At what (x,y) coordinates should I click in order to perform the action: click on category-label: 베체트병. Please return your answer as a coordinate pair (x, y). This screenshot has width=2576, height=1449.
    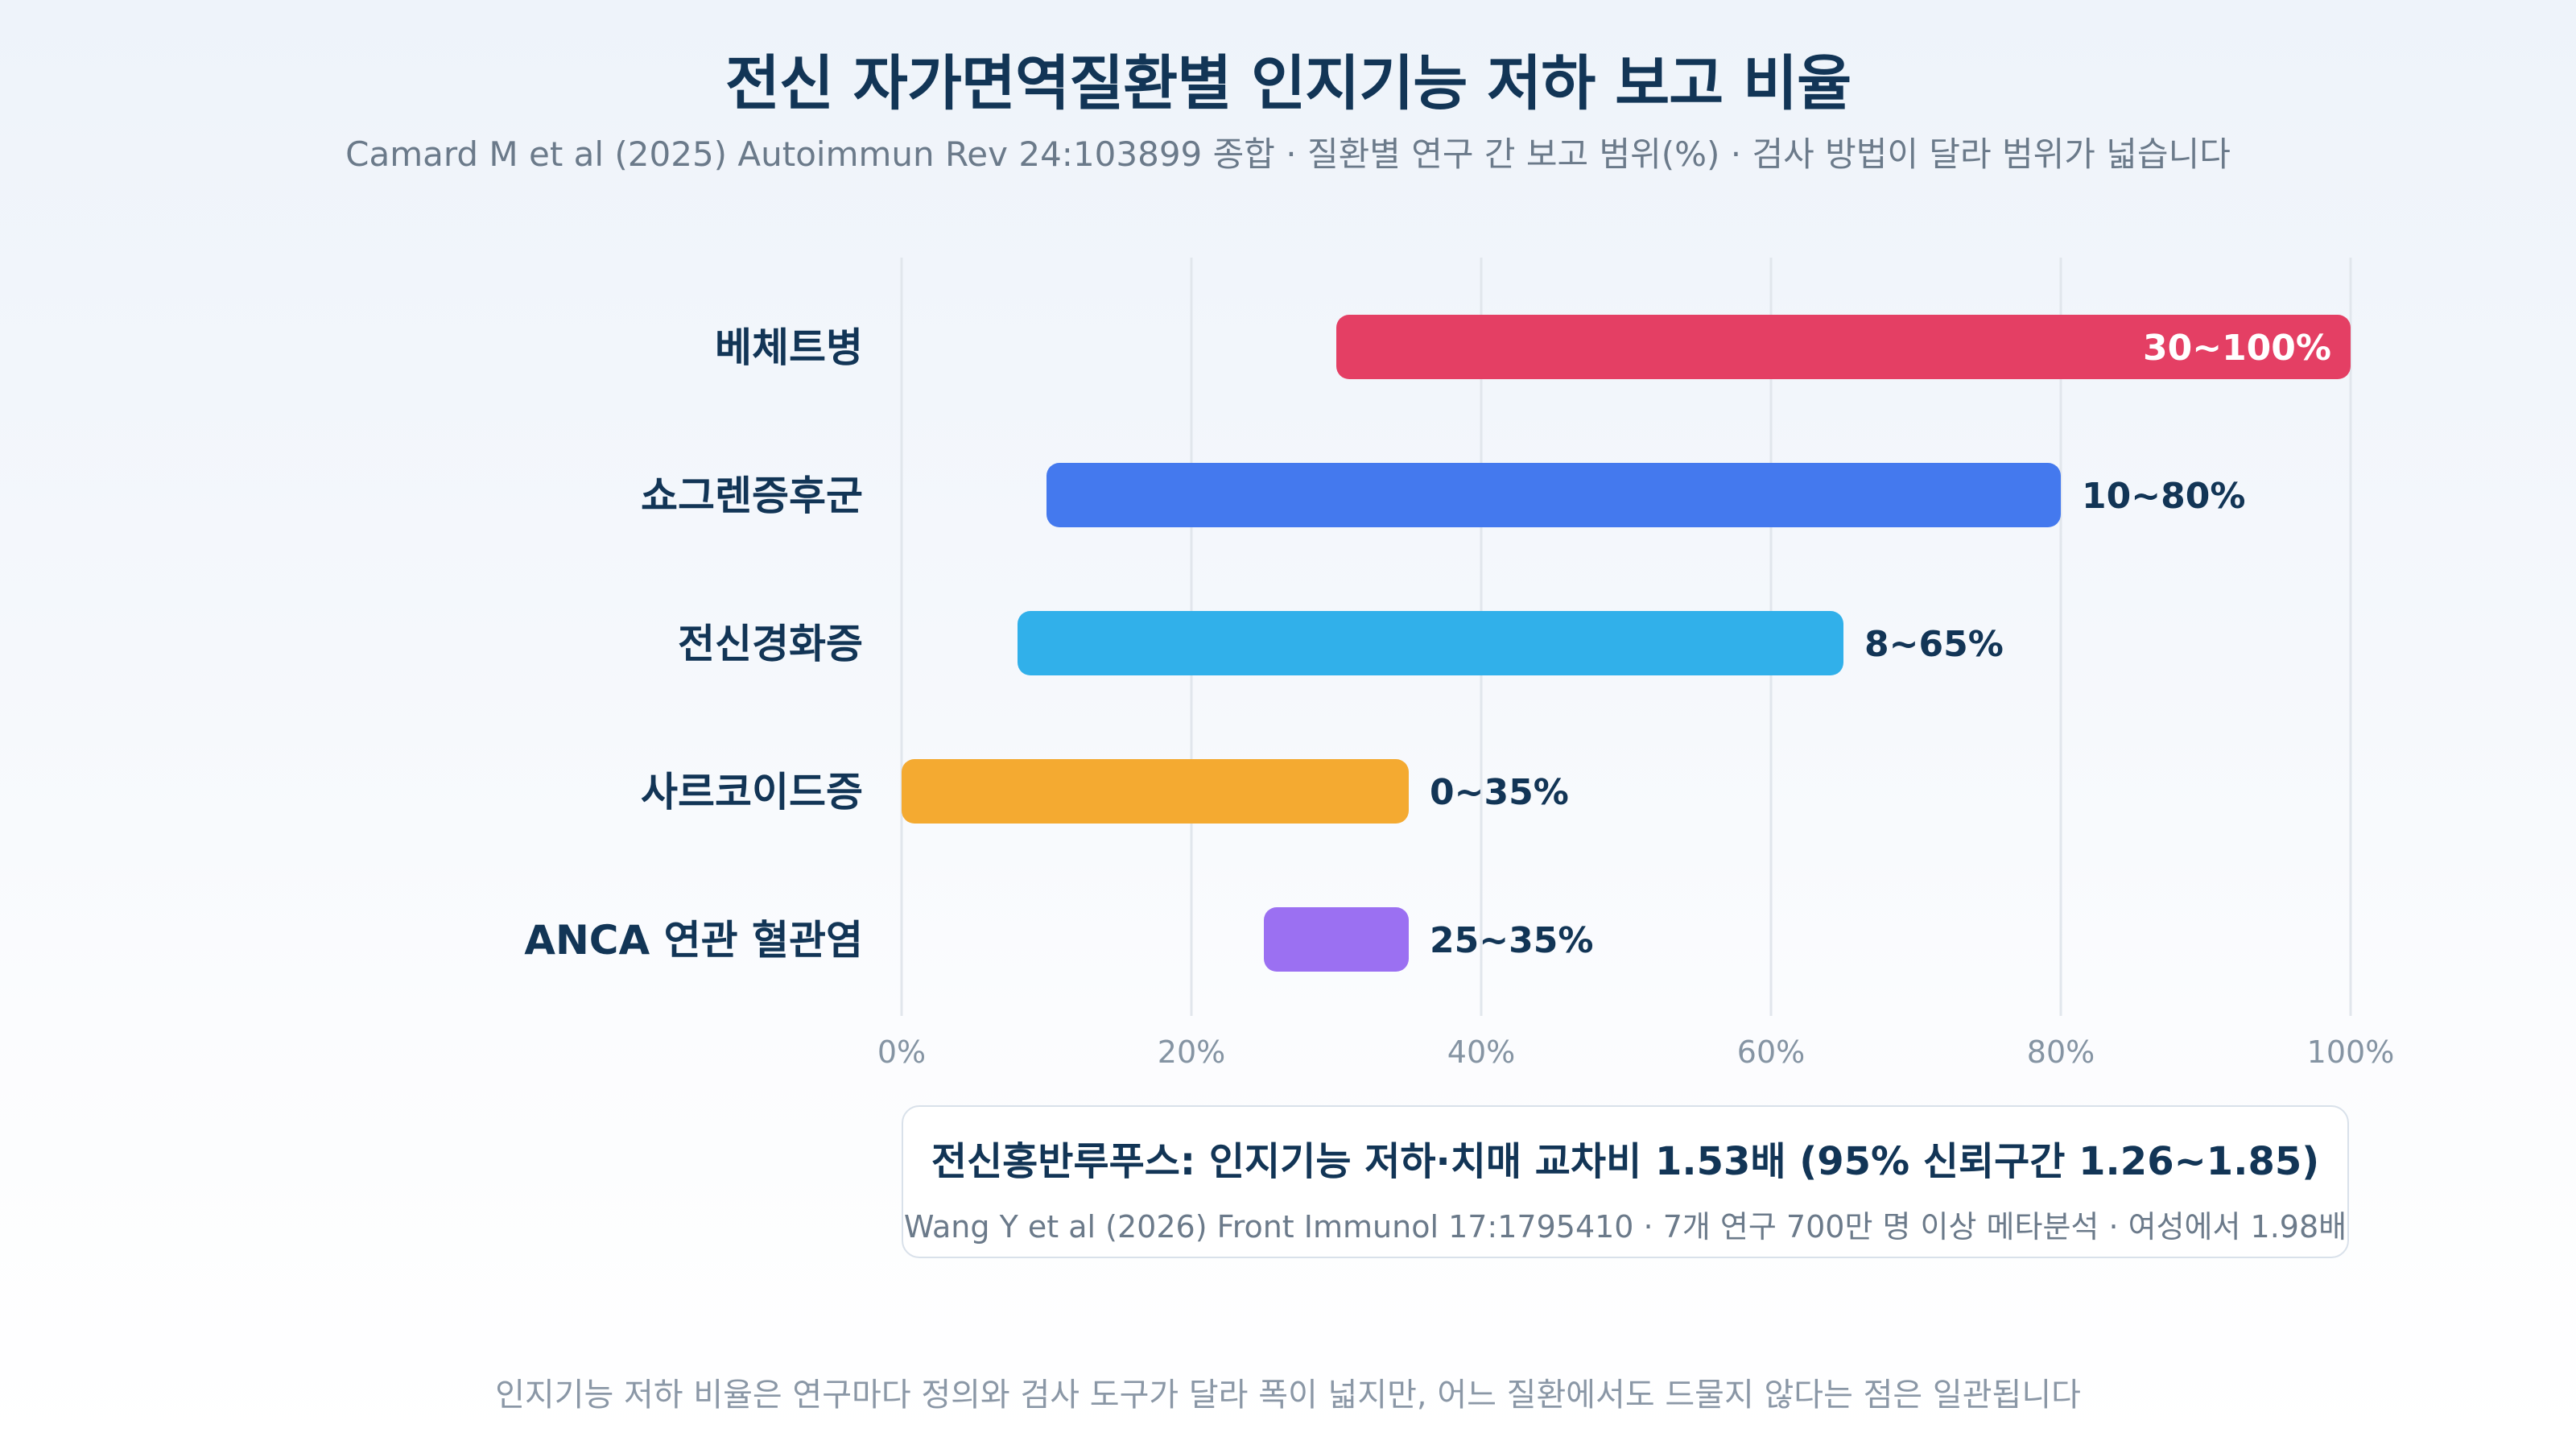
    Looking at the image, I should click on (789, 347).